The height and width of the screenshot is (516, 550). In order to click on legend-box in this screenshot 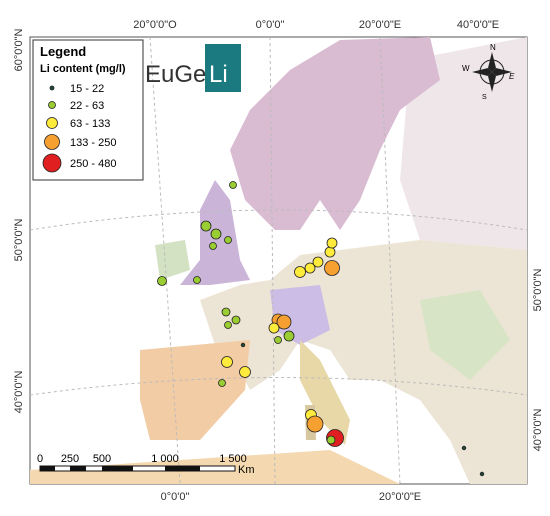, I will do `click(88, 110)`.